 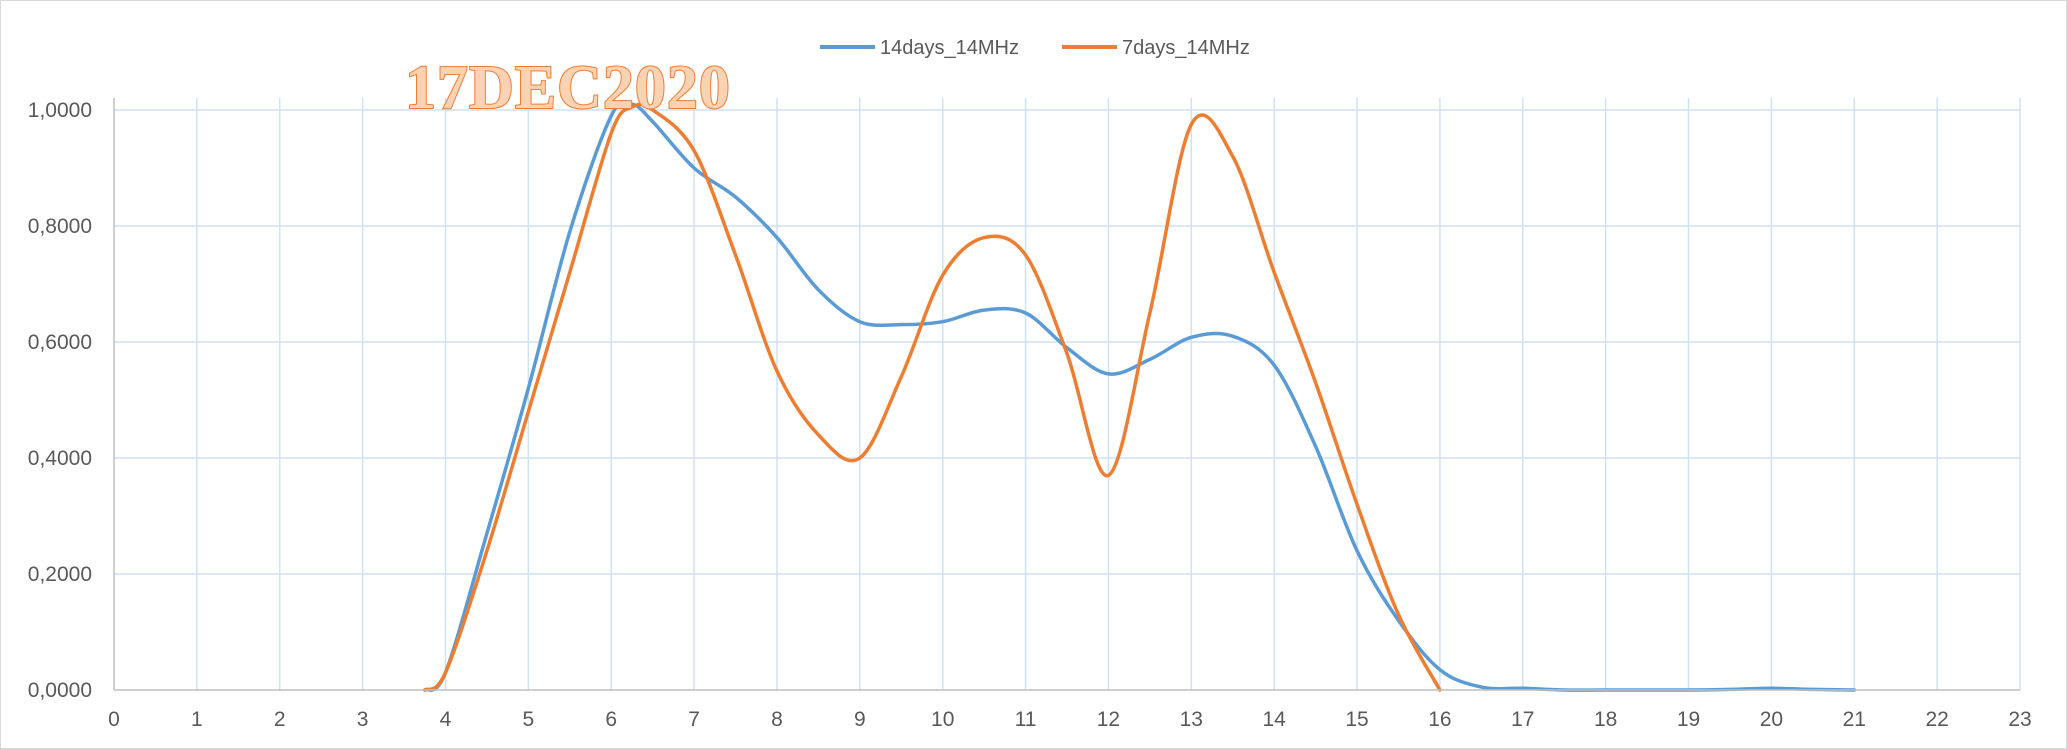 What do you see at coordinates (1854, 719) in the screenshot?
I see `x-tick-label: 21` at bounding box center [1854, 719].